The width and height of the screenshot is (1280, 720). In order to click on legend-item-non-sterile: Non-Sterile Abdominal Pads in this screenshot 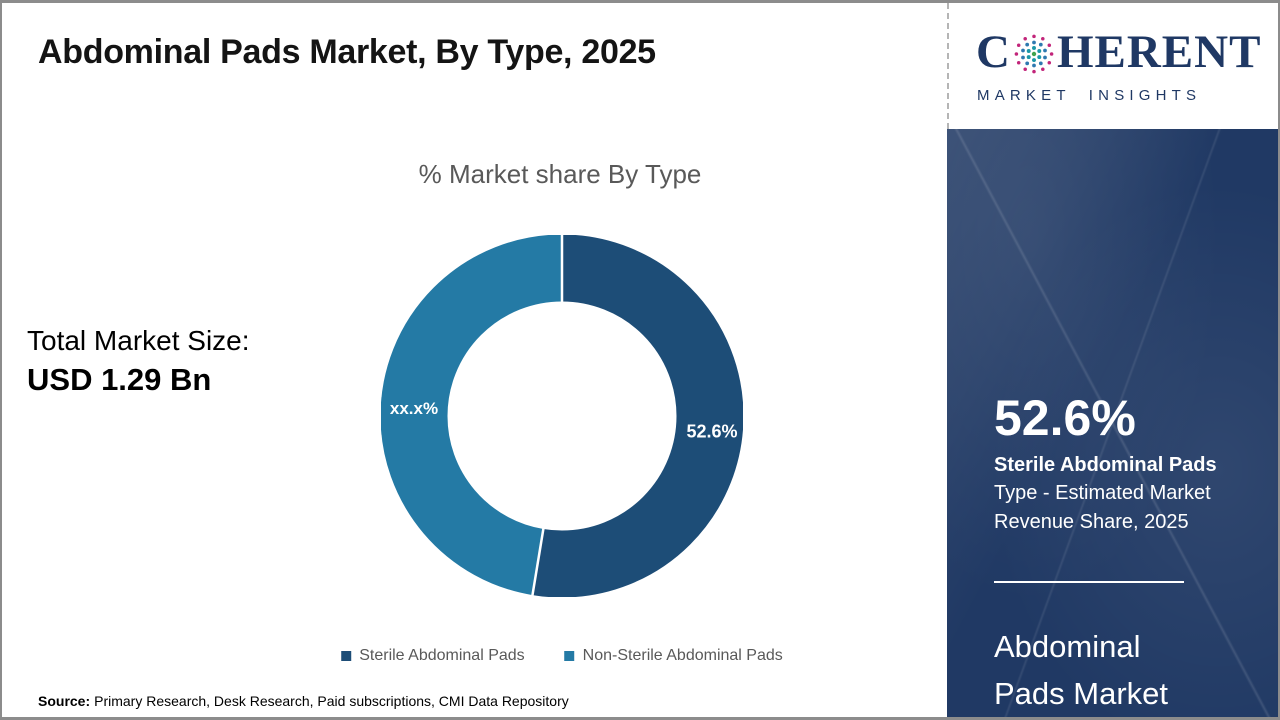, I will do `click(673, 656)`.